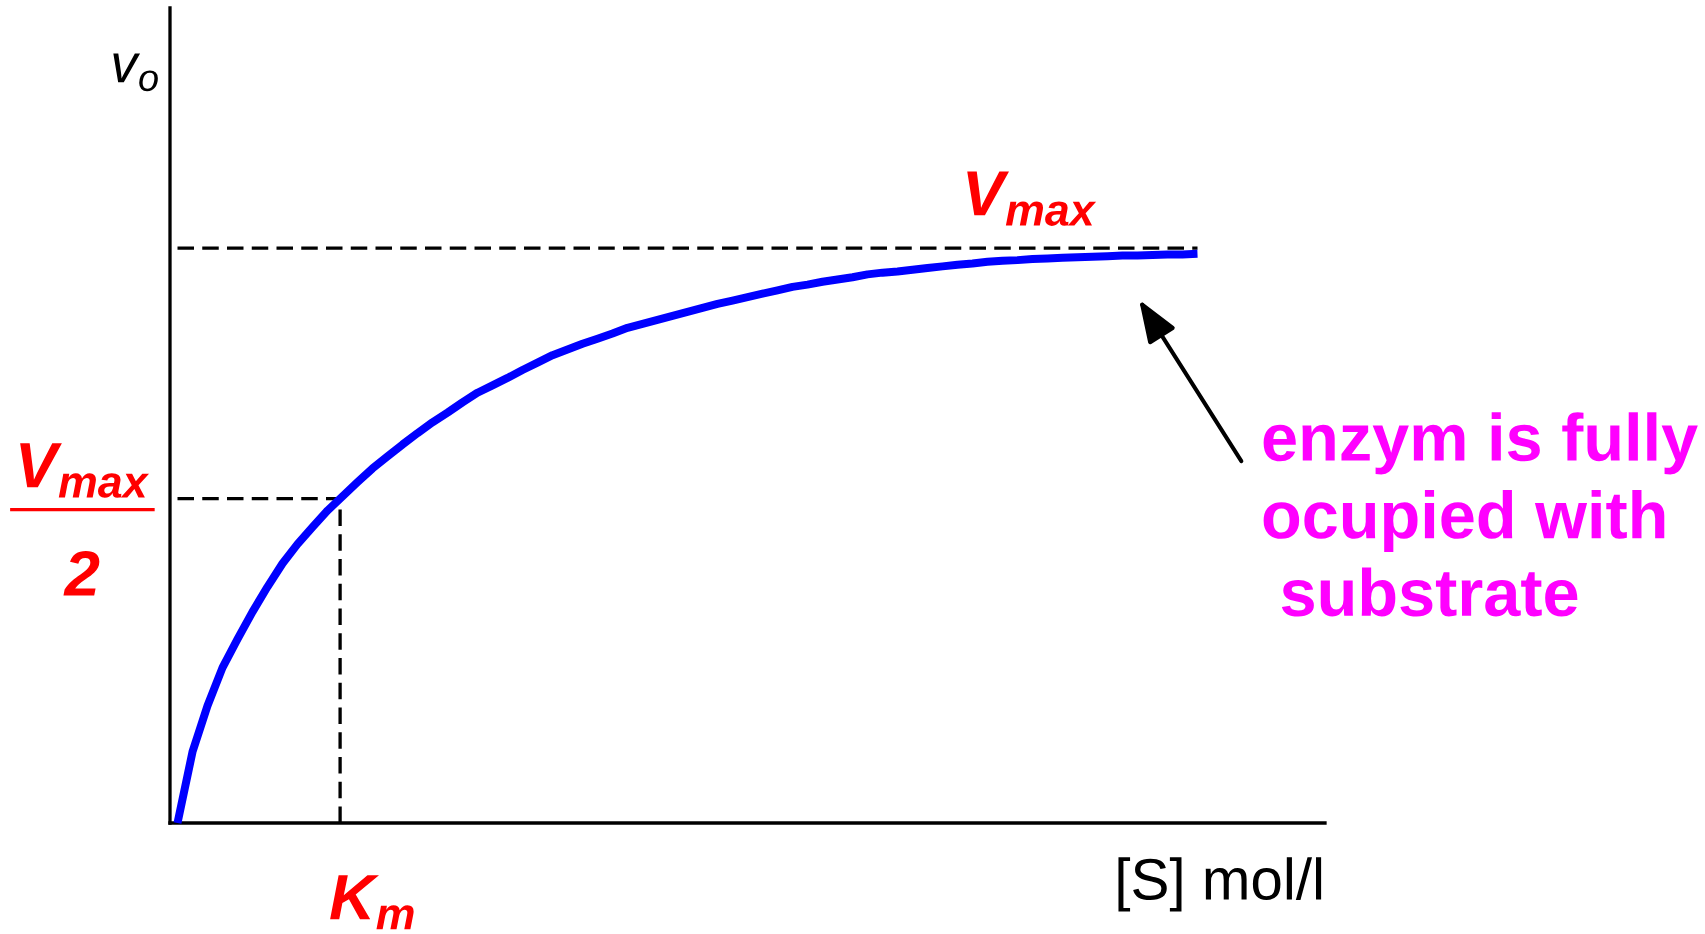 The width and height of the screenshot is (1705, 934). What do you see at coordinates (135, 72) in the screenshot?
I see `y-axis-title: v$_{o}$` at bounding box center [135, 72].